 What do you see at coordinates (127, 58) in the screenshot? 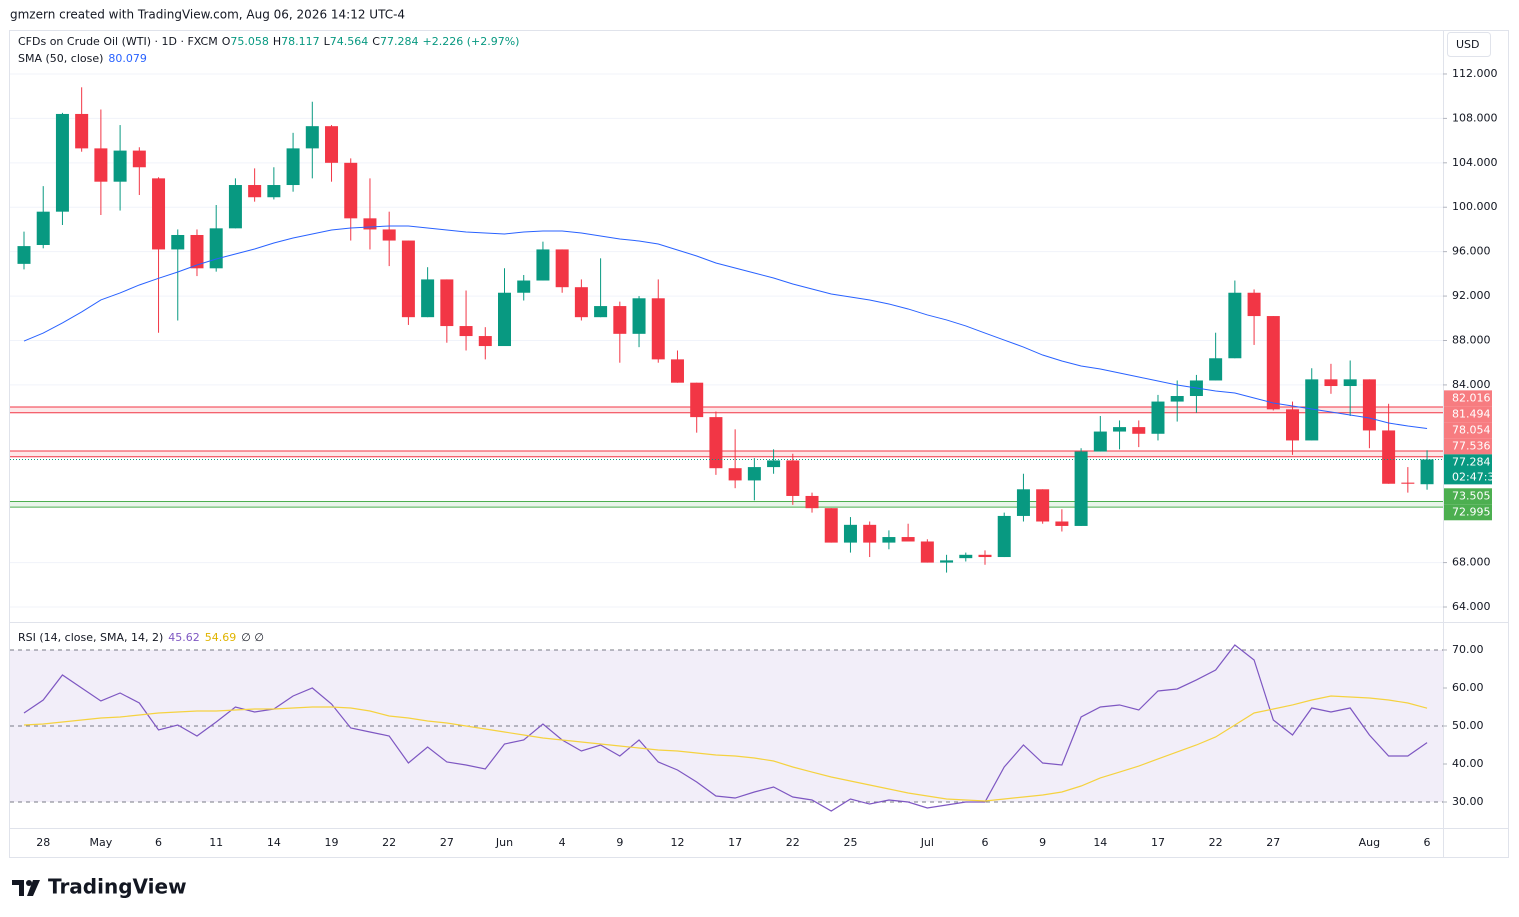
I see `legend-item: 80.079` at bounding box center [127, 58].